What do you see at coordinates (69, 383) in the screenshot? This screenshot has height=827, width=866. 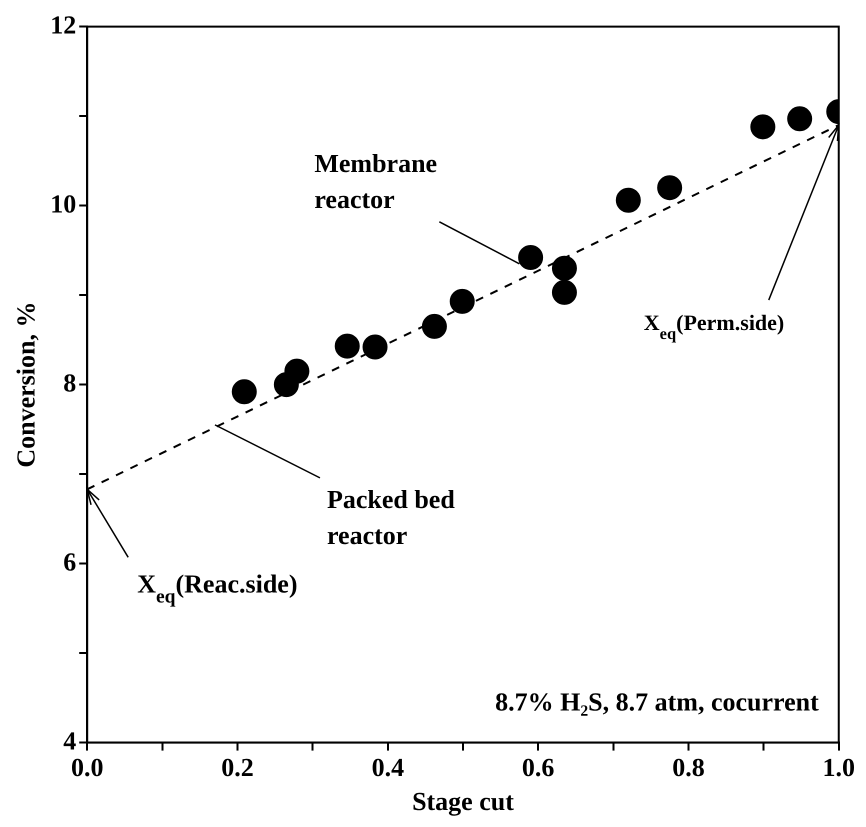 I see `y-tick-label: 8` at bounding box center [69, 383].